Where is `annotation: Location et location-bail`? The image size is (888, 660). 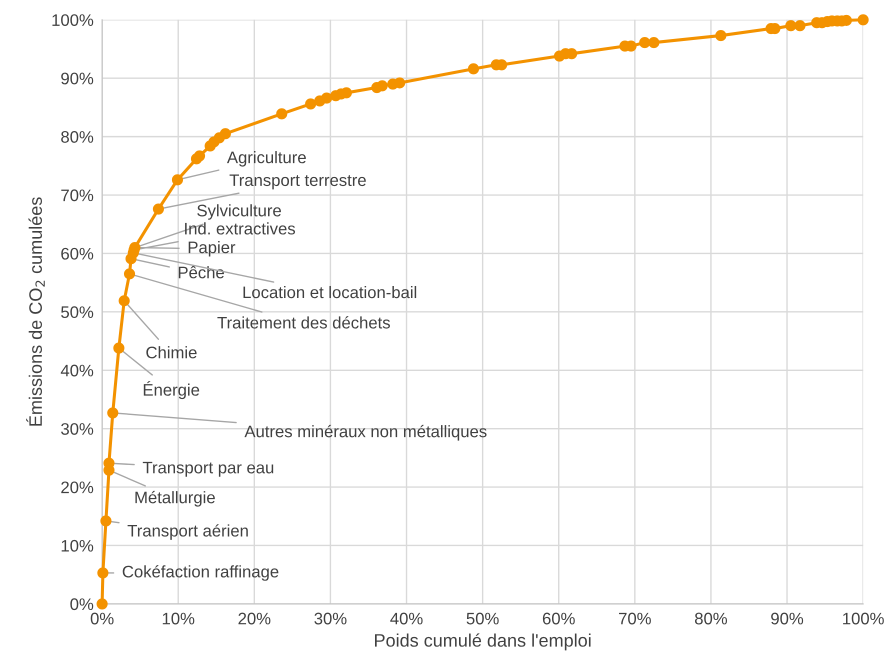
annotation: Location et location-bail is located at coordinates (330, 292).